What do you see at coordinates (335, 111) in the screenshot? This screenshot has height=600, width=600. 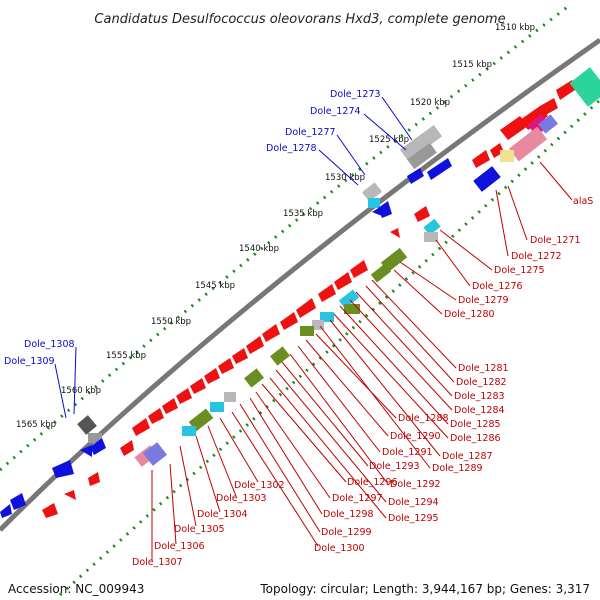 I see `gene-label: Dole_1274` at bounding box center [335, 111].